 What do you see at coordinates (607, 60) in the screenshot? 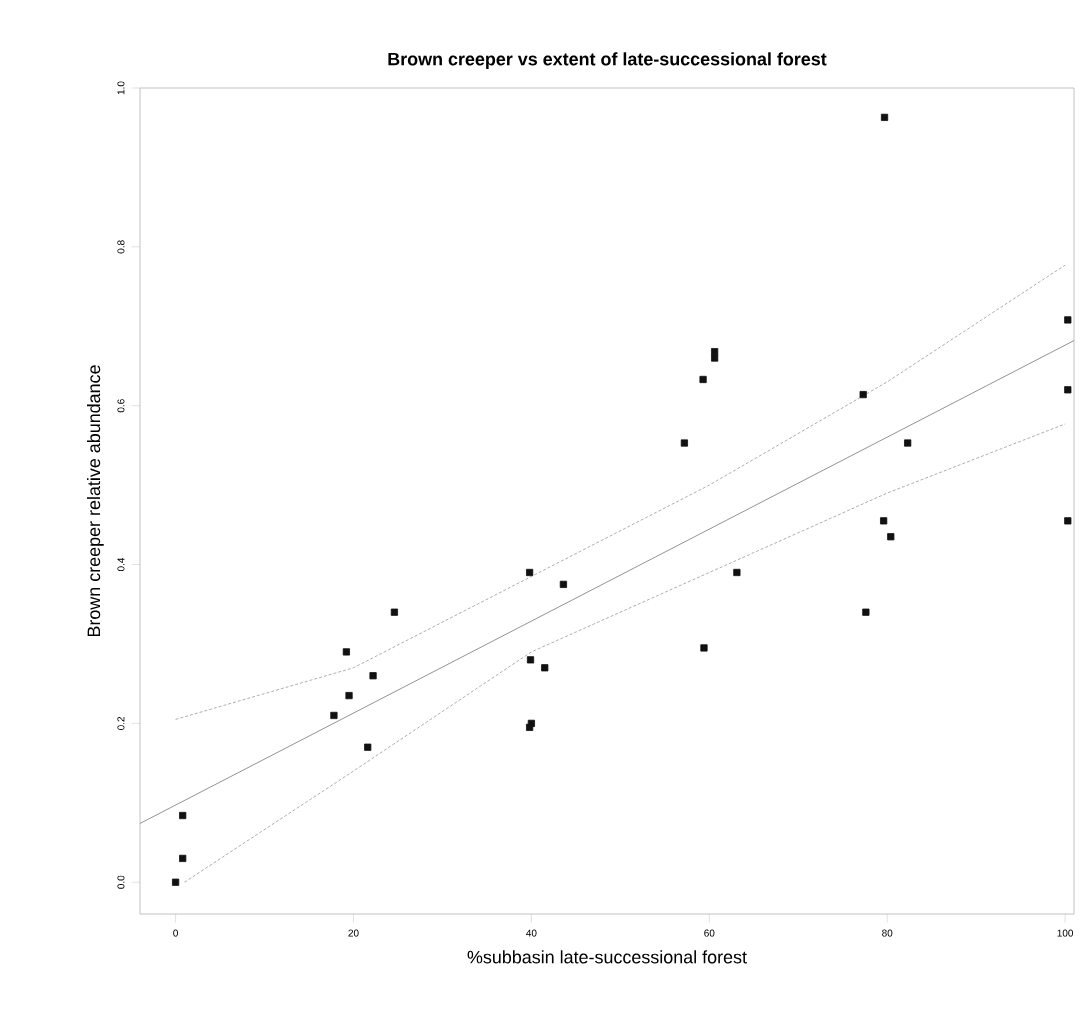
I see `chart-title: Brown creeper vs extent of late-successional forest` at bounding box center [607, 60].